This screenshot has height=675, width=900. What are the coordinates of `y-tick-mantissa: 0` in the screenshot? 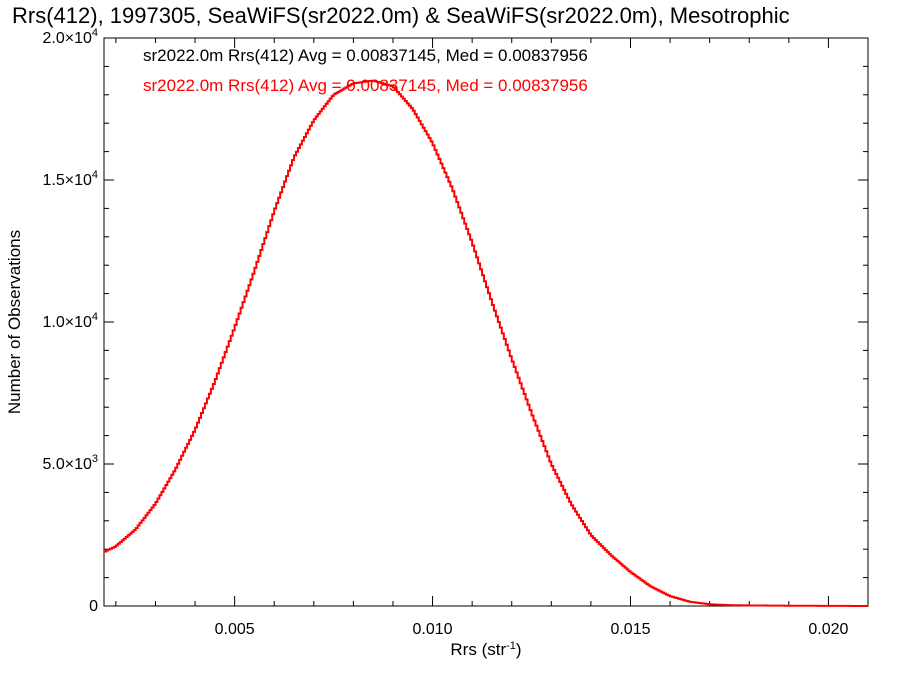 It's located at (93, 606).